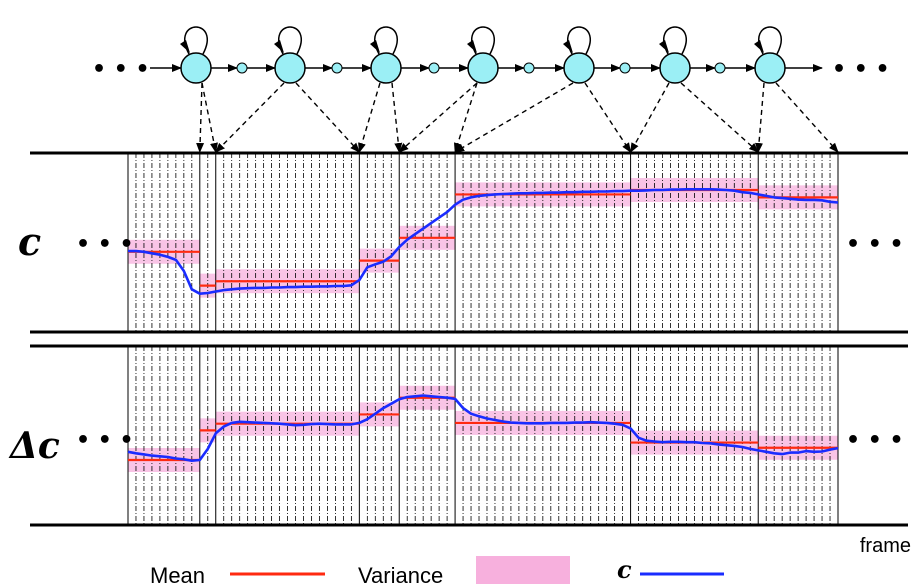  I want to click on legend: Mean Variance c, so click(437, 571).